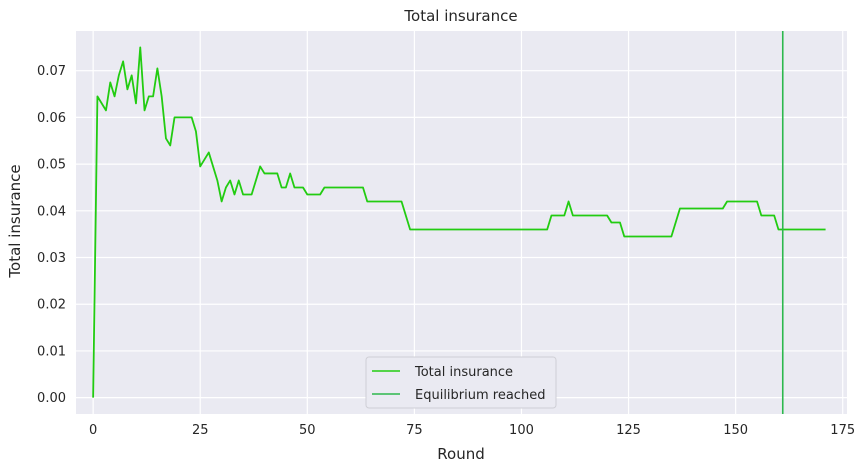 This screenshot has width=858, height=473. I want to click on y-tick-labels: 0.00 0.01 0.02 0.03 0.04 0.05 0.06 0.07, so click(51, 235).